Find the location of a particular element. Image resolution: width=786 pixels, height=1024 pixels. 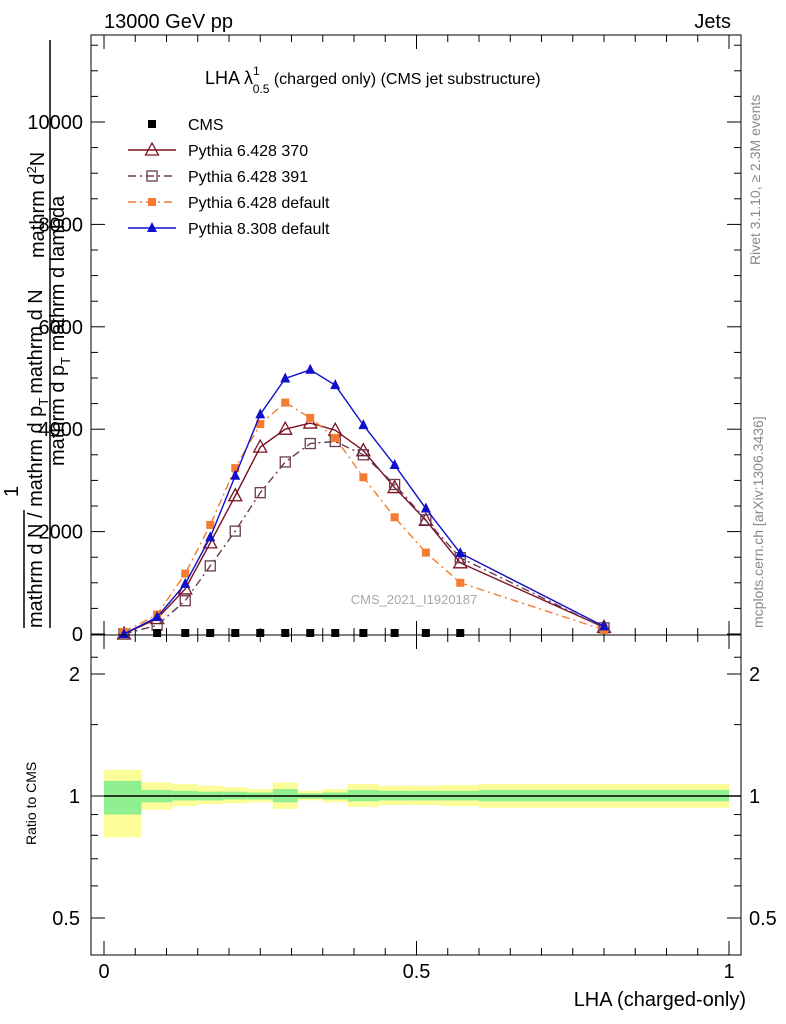

y-axis-label-ratio: Ratio to CMS is located at coordinates (31, 803).